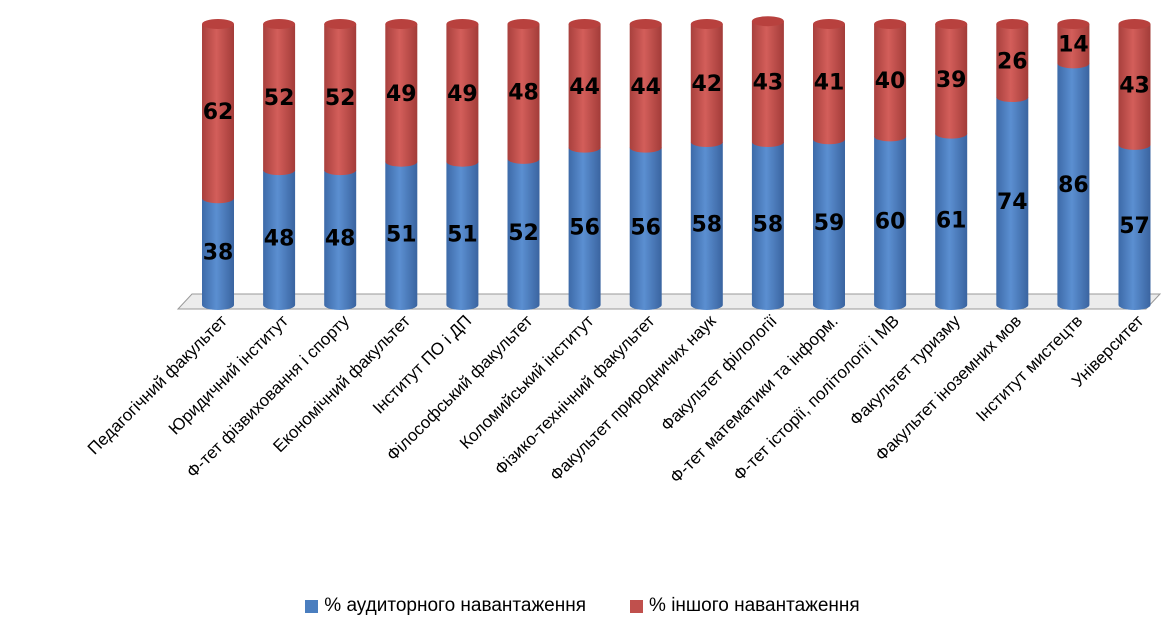  I want to click on data-label-other-0: 62, so click(218, 112).